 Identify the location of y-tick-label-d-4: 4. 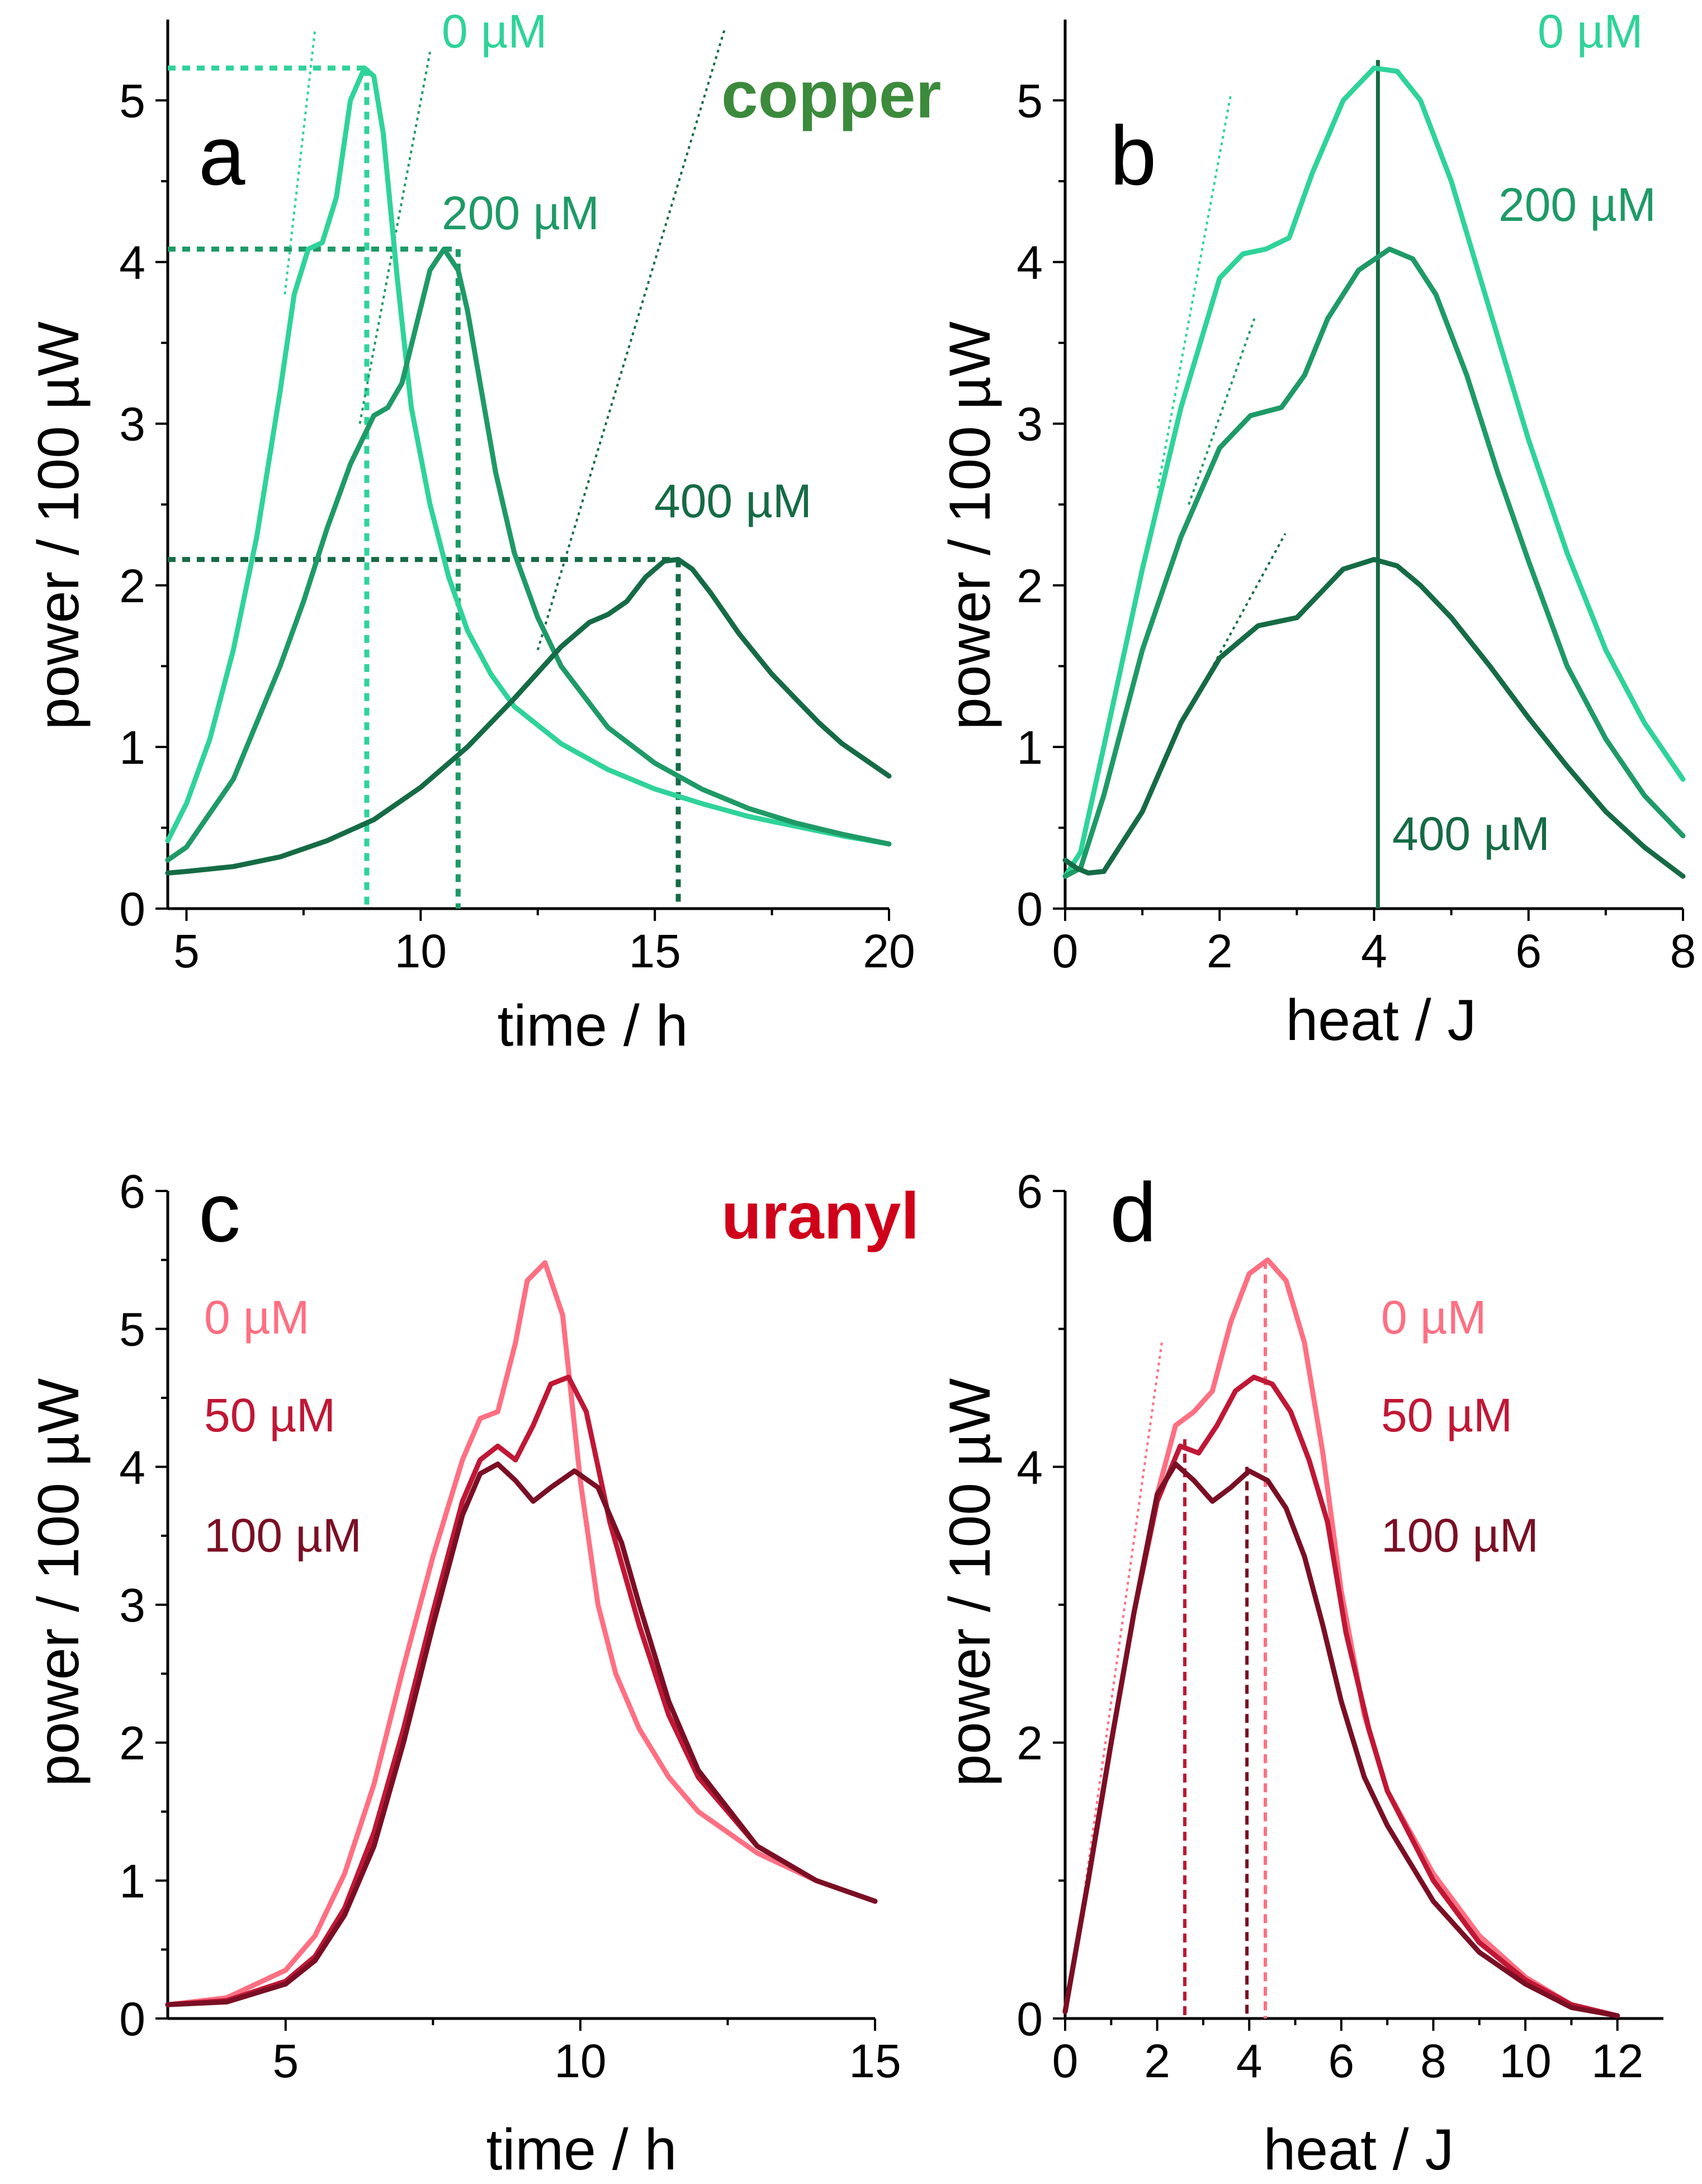
(1030, 1467).